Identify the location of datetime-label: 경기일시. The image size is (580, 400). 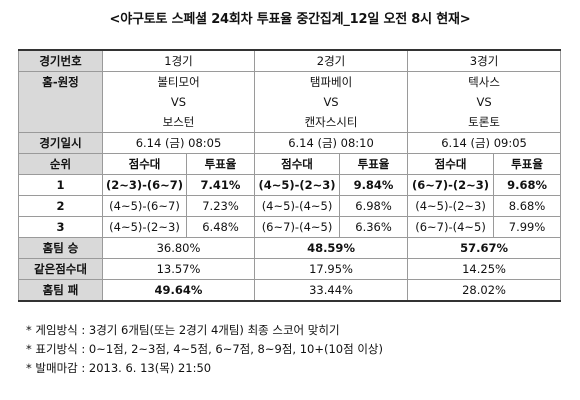
(60, 143).